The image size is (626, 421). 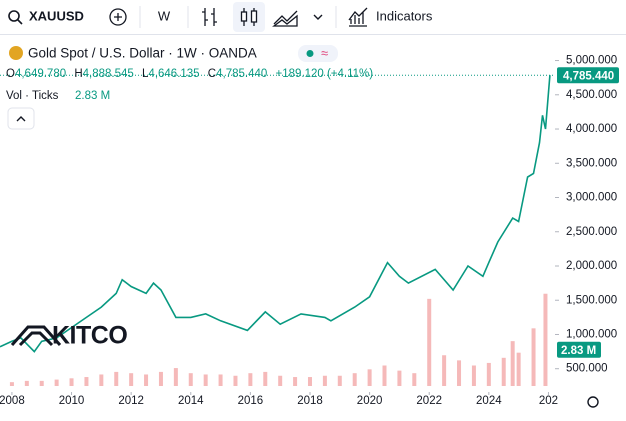 I want to click on ohlc-key: H, so click(x=78, y=74).